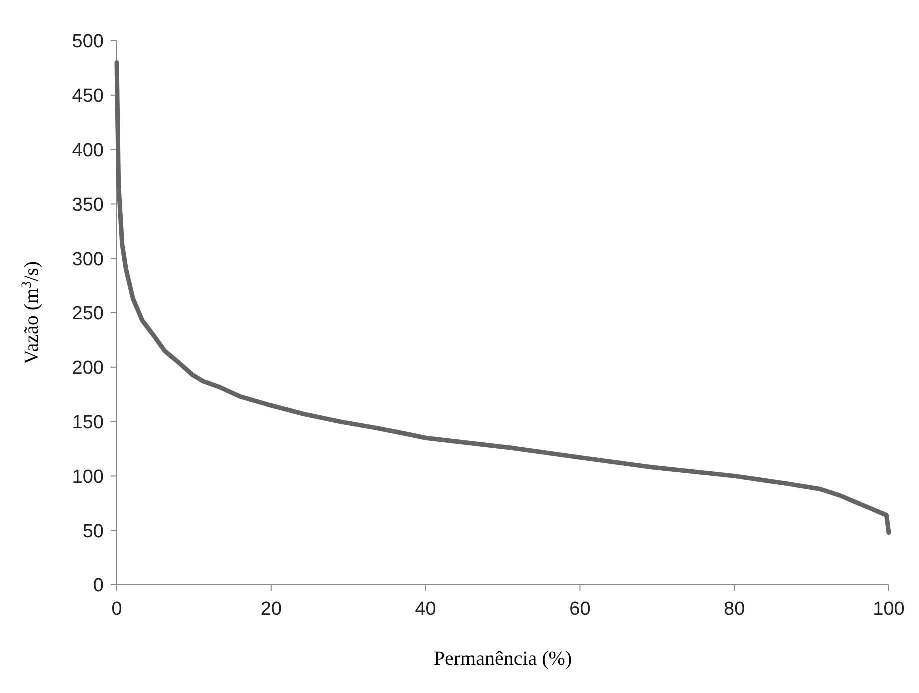  I want to click on y-tick-label: 100, so click(88, 477).